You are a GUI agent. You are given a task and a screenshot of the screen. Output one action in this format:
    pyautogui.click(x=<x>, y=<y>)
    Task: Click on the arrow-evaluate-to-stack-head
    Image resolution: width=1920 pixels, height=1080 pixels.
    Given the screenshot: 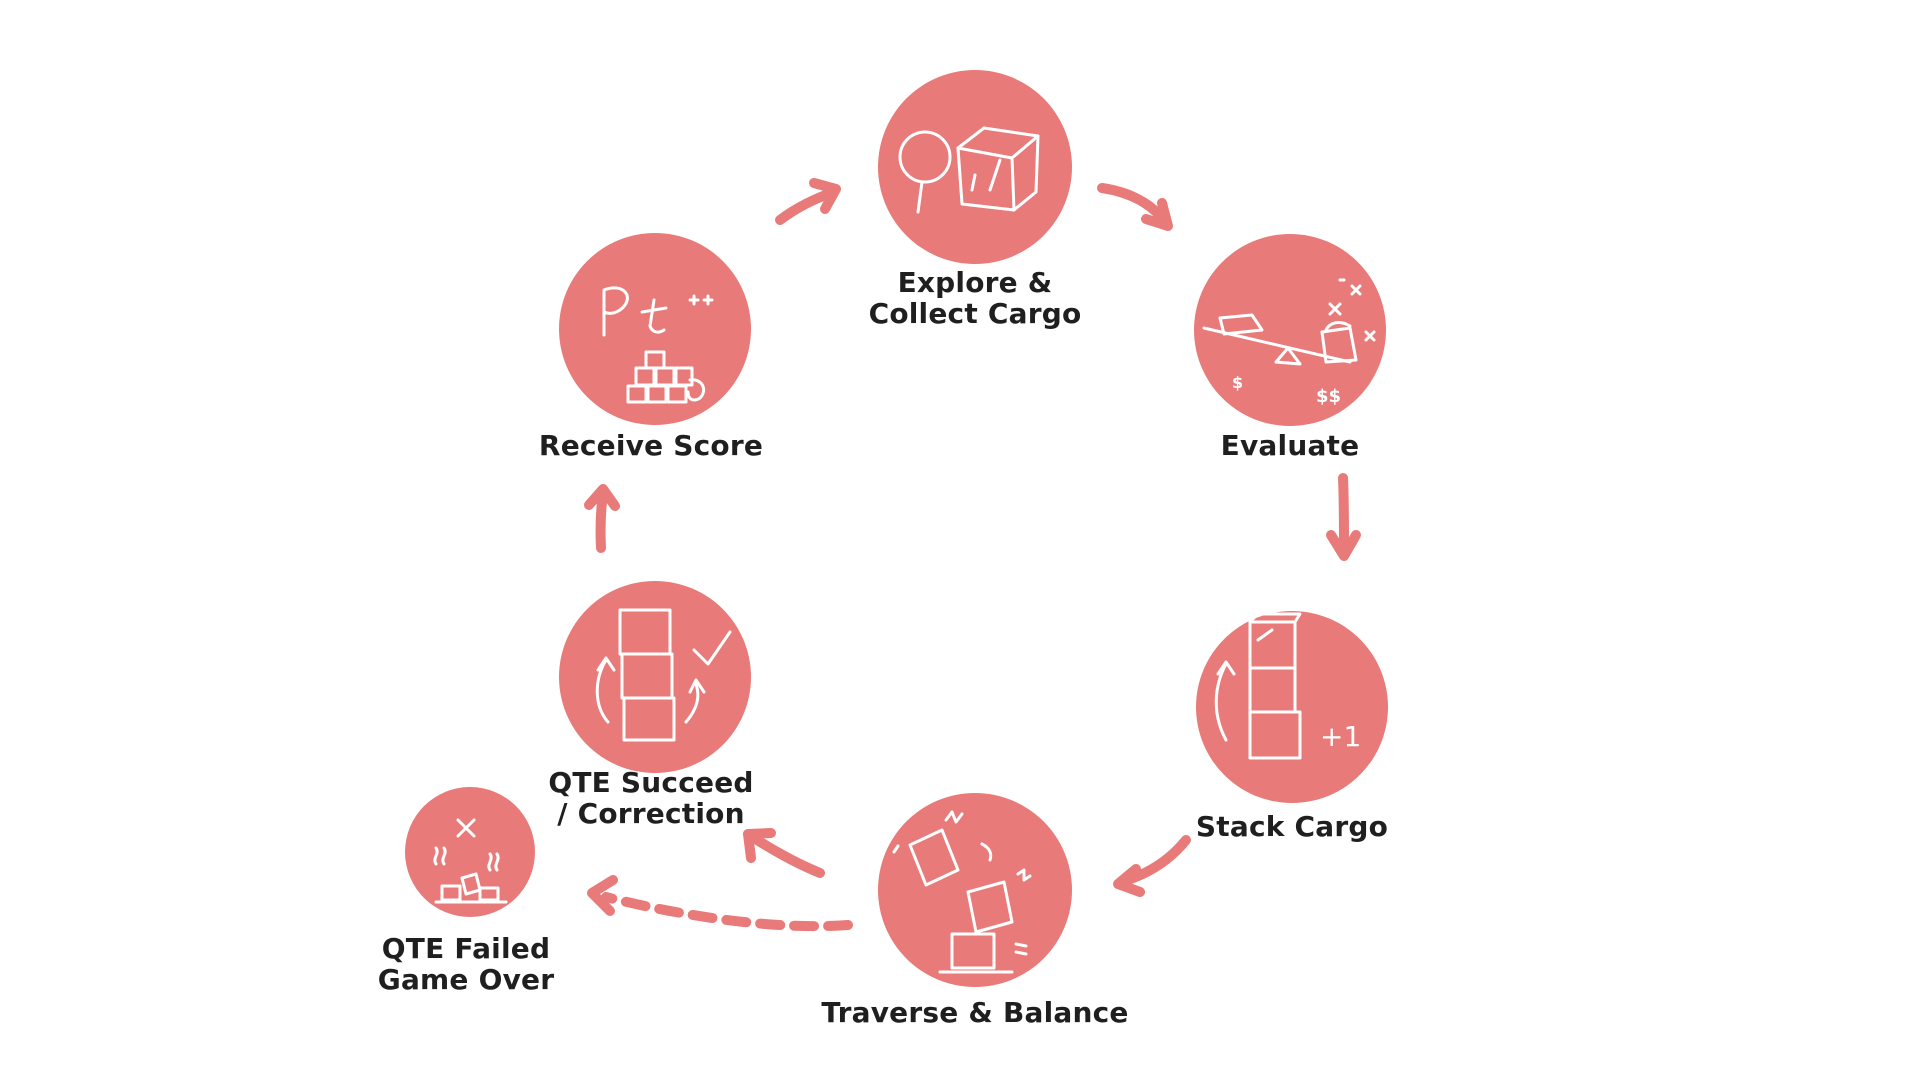 What is the action you would take?
    pyautogui.click(x=1343, y=545)
    